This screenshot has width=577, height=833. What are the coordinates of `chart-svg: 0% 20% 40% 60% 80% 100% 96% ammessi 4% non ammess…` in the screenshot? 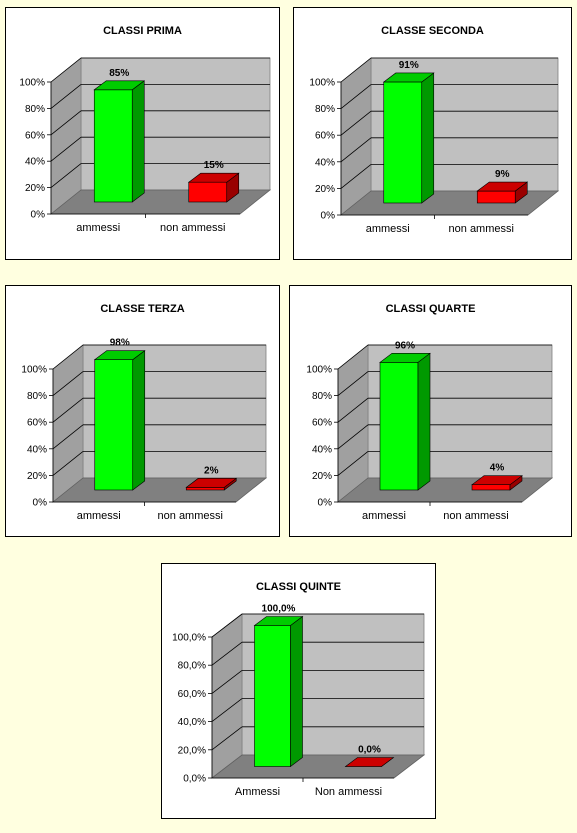 It's located at (430, 431).